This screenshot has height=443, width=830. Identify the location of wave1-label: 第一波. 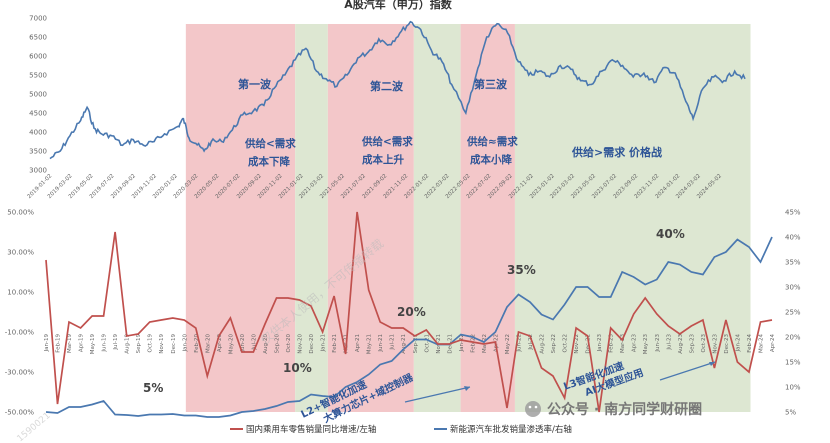
(255, 84).